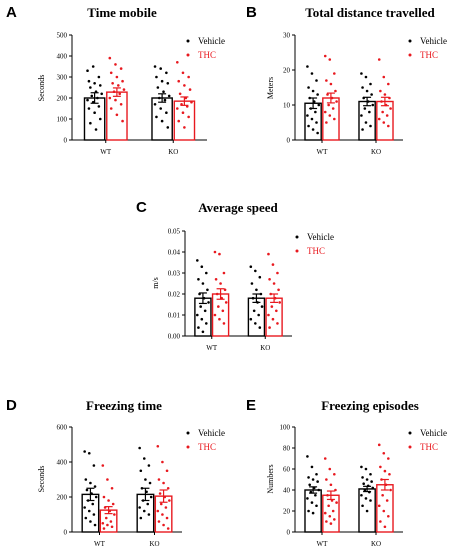 The height and width of the screenshot is (550, 475). What do you see at coordinates (174, 274) in the screenshot?
I see `y-tick-label: 0.03` at bounding box center [174, 274].